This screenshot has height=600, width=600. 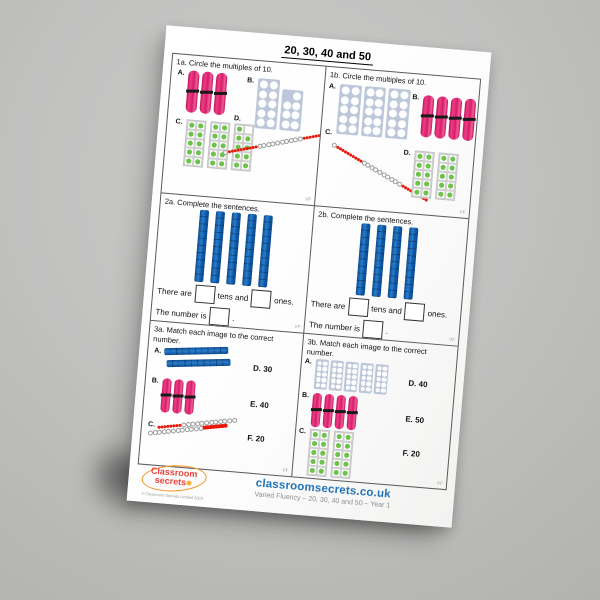 What do you see at coordinates (418, 384) in the screenshot?
I see `option-d: D. 40` at bounding box center [418, 384].